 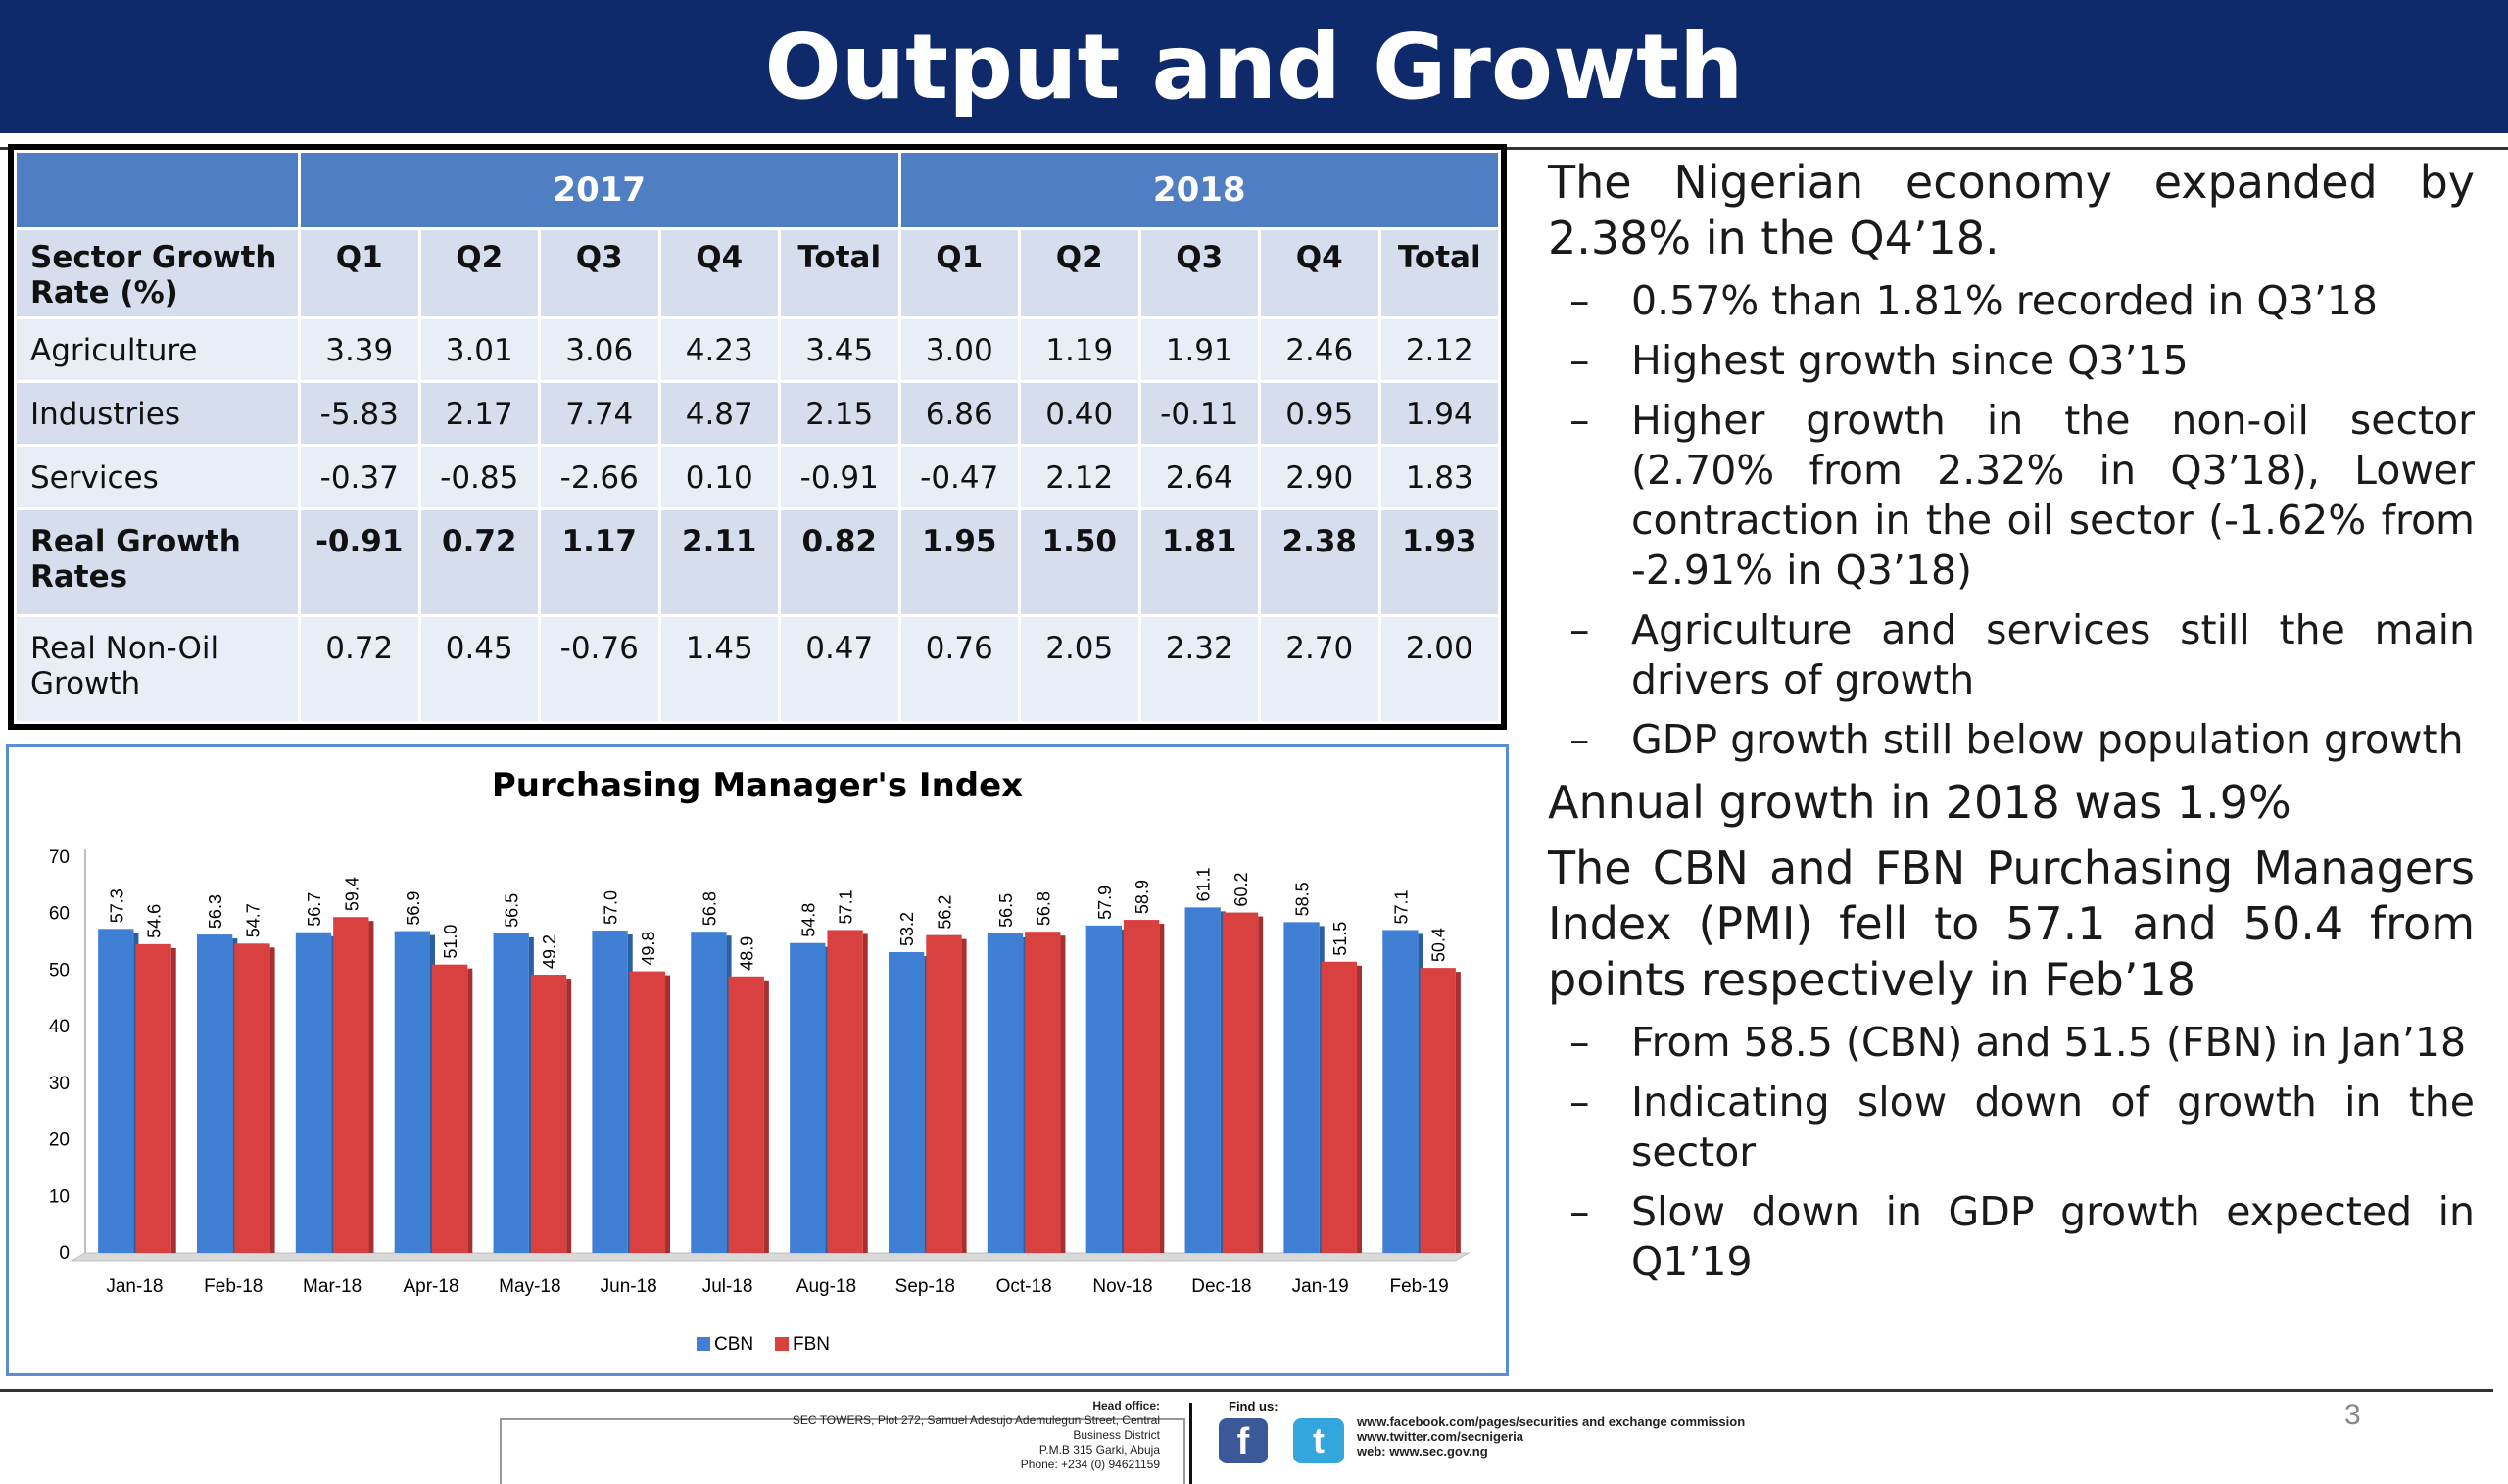 What do you see at coordinates (770, 1257) in the screenshot?
I see `chart-floor` at bounding box center [770, 1257].